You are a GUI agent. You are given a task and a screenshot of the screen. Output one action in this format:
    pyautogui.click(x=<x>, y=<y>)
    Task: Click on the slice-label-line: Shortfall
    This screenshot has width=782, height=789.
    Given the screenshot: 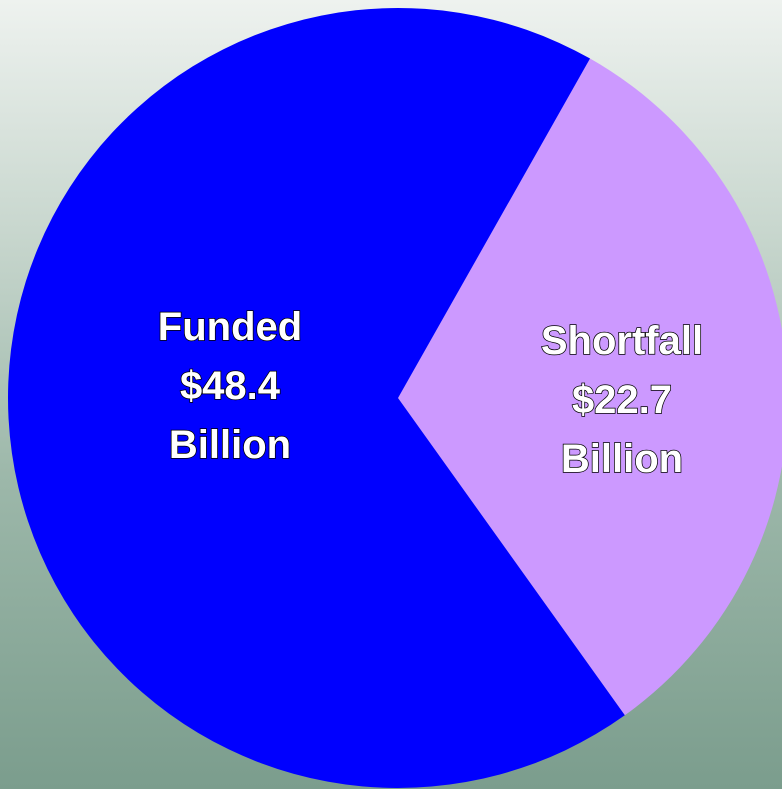 What is the action you would take?
    pyautogui.click(x=622, y=341)
    